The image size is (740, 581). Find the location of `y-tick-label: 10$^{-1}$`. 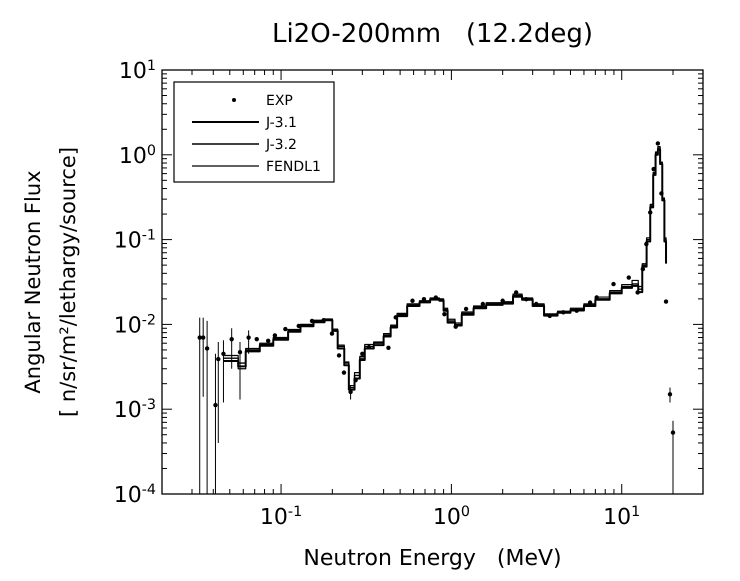

y-tick-label: 10$^{-1}$ is located at coordinates (135, 241).